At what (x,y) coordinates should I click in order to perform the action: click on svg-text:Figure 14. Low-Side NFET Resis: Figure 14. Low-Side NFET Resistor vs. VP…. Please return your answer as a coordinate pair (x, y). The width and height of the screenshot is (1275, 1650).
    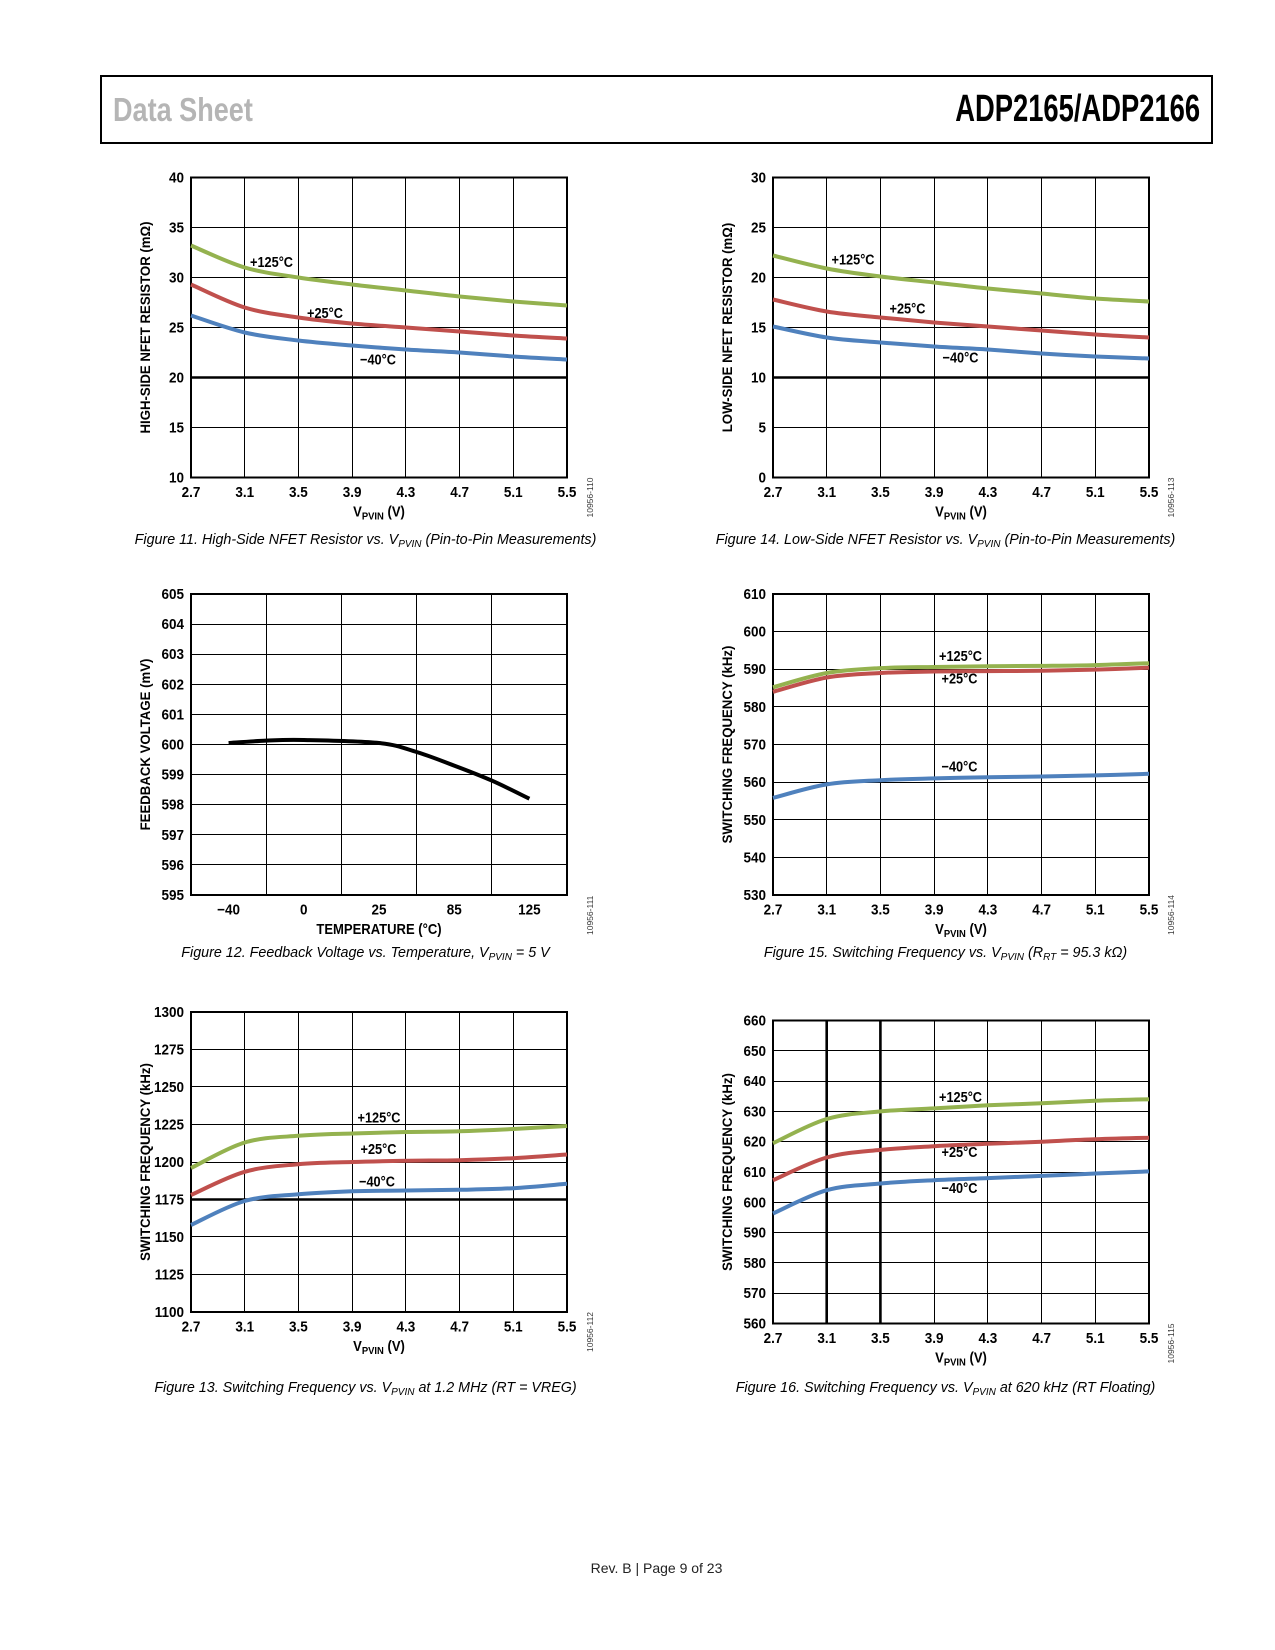
    Looking at the image, I should click on (946, 541).